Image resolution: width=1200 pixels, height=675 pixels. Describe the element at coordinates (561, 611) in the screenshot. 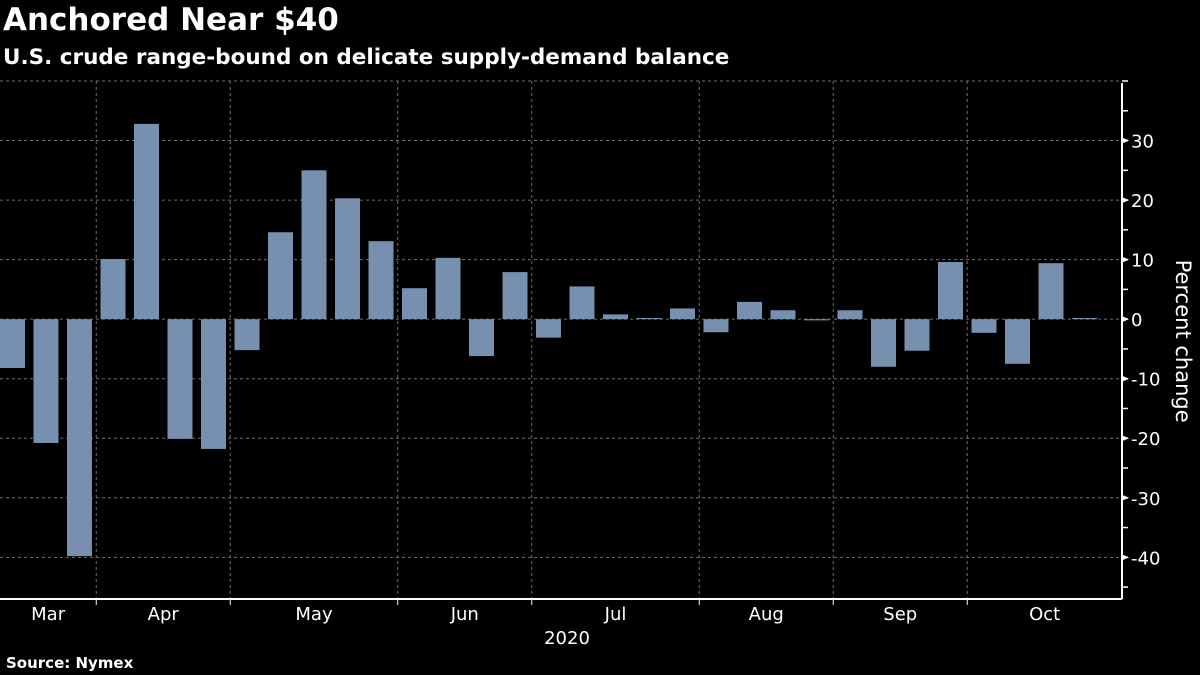

I see `x-axis: Mar Apr May Jun Jul Aug Sep Oct` at that location.